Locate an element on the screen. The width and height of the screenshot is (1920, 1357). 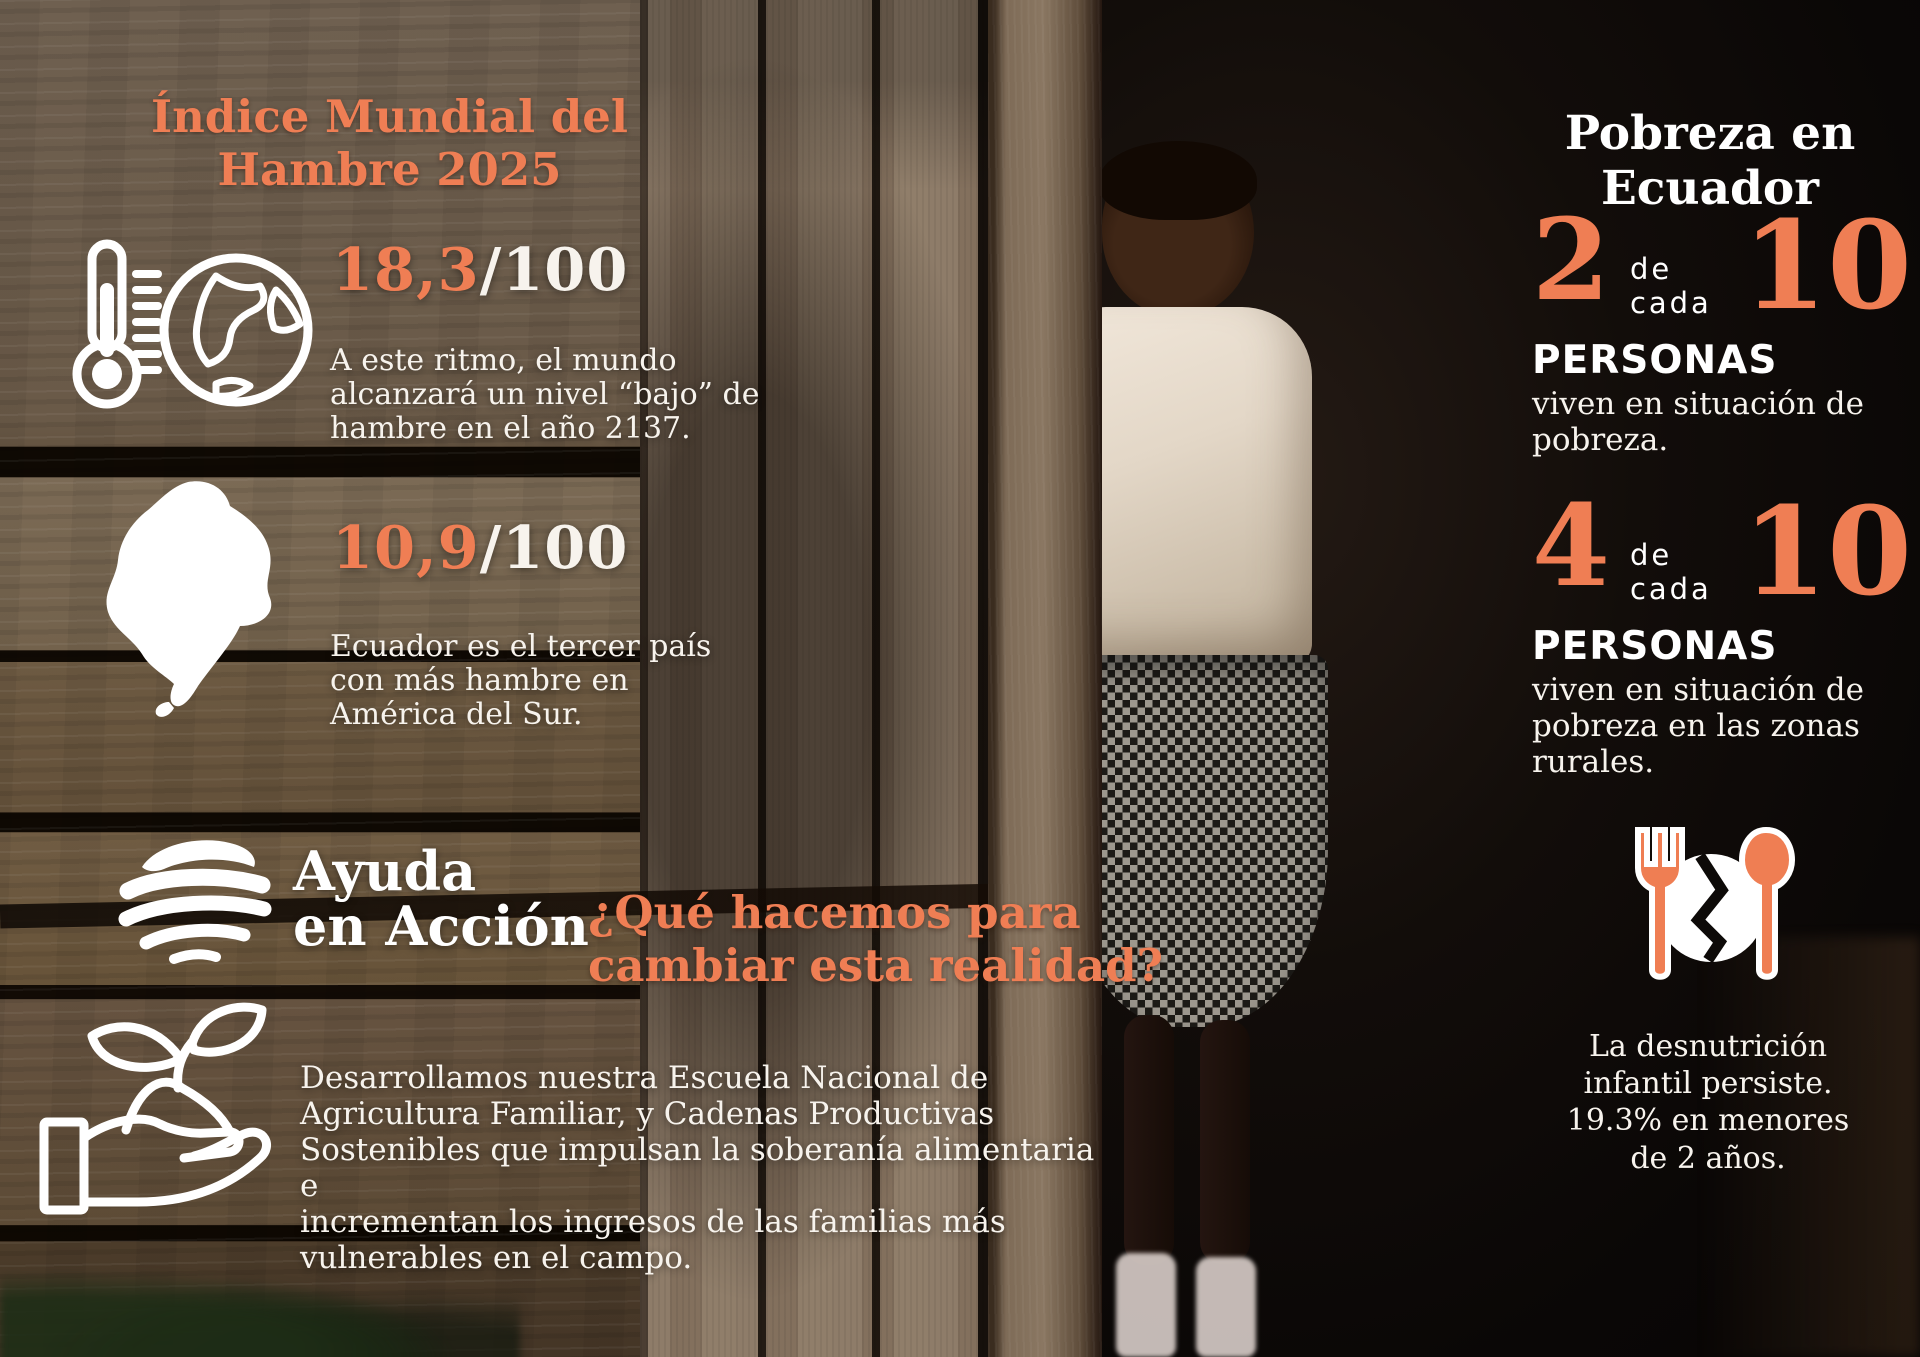
fork-icon is located at coordinates (1660, 903).